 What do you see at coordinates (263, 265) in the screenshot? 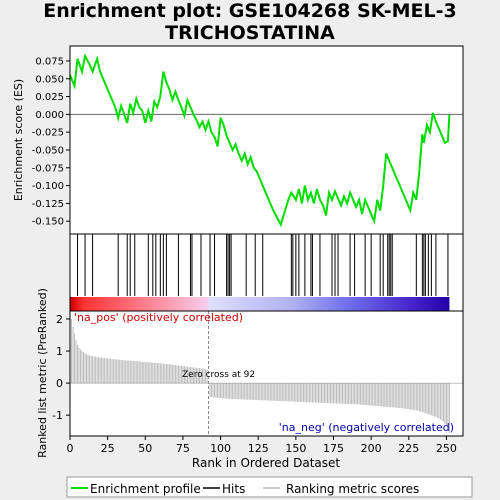
I see `hits-layer` at bounding box center [263, 265].